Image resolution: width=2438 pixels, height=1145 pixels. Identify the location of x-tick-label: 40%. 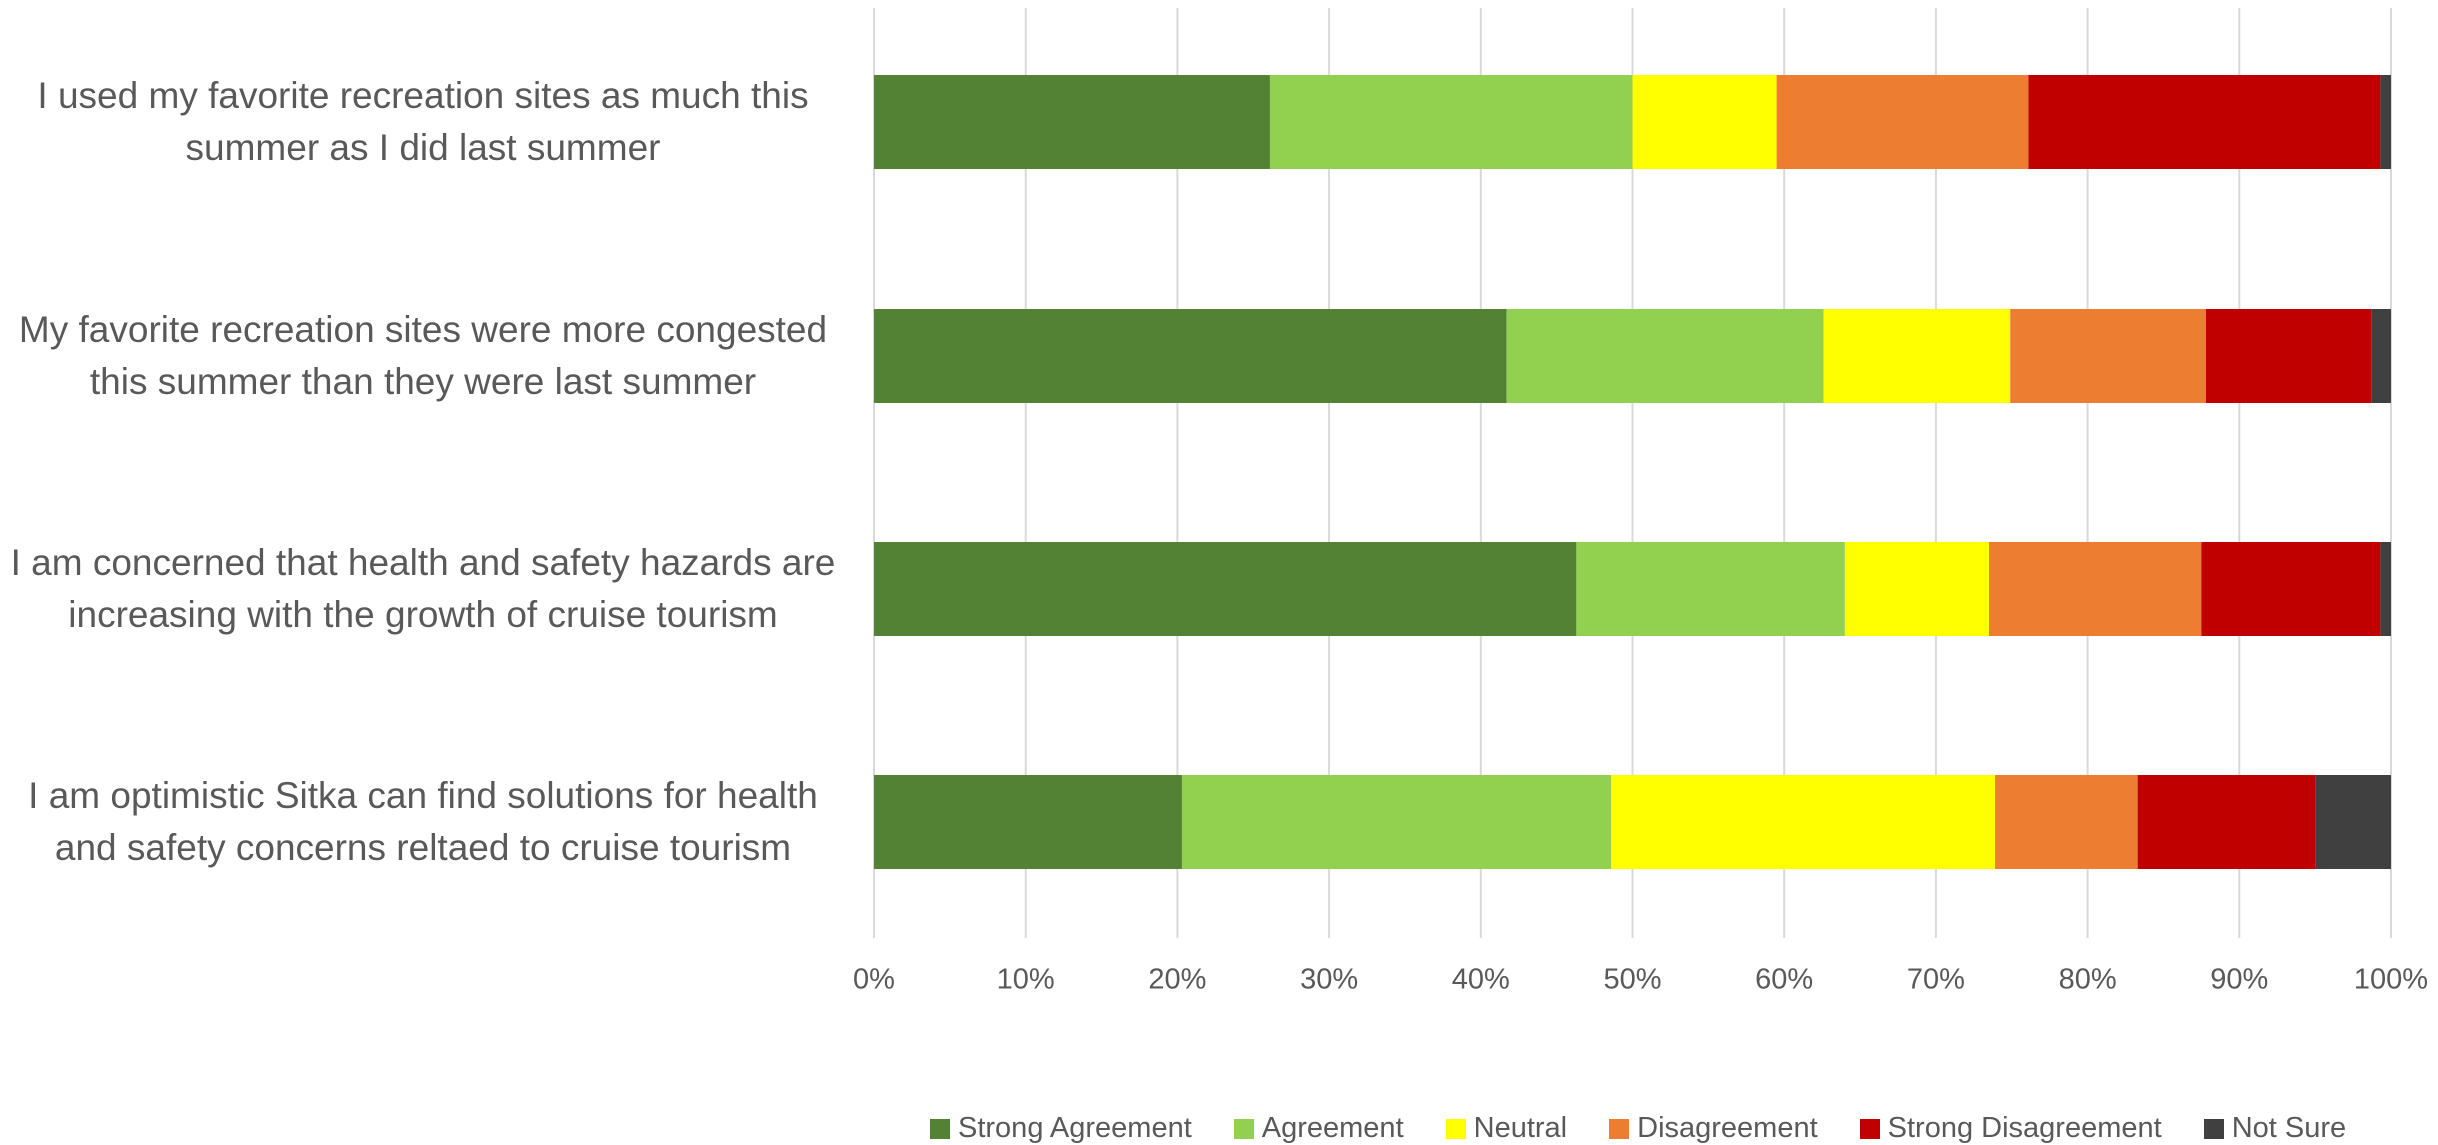
(1481, 980).